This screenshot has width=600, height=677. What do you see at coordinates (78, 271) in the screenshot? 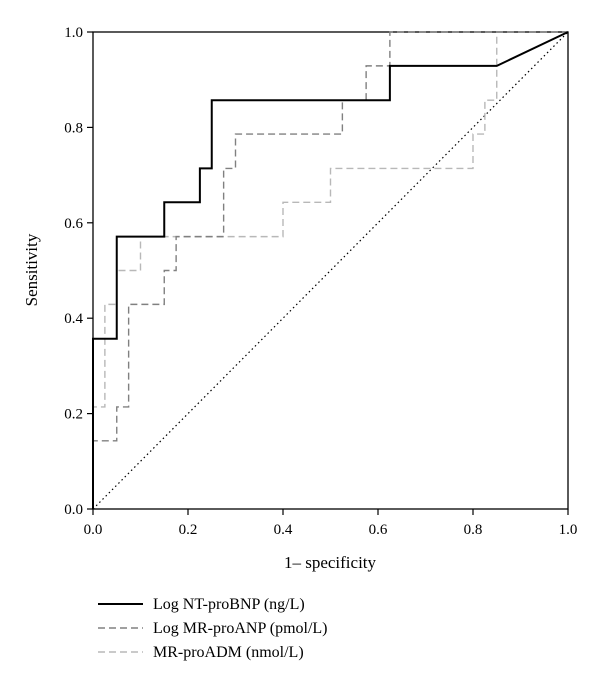
I see `y-axis: 0.0 0.2 0.4 0.6 0.8 1.0` at bounding box center [78, 271].